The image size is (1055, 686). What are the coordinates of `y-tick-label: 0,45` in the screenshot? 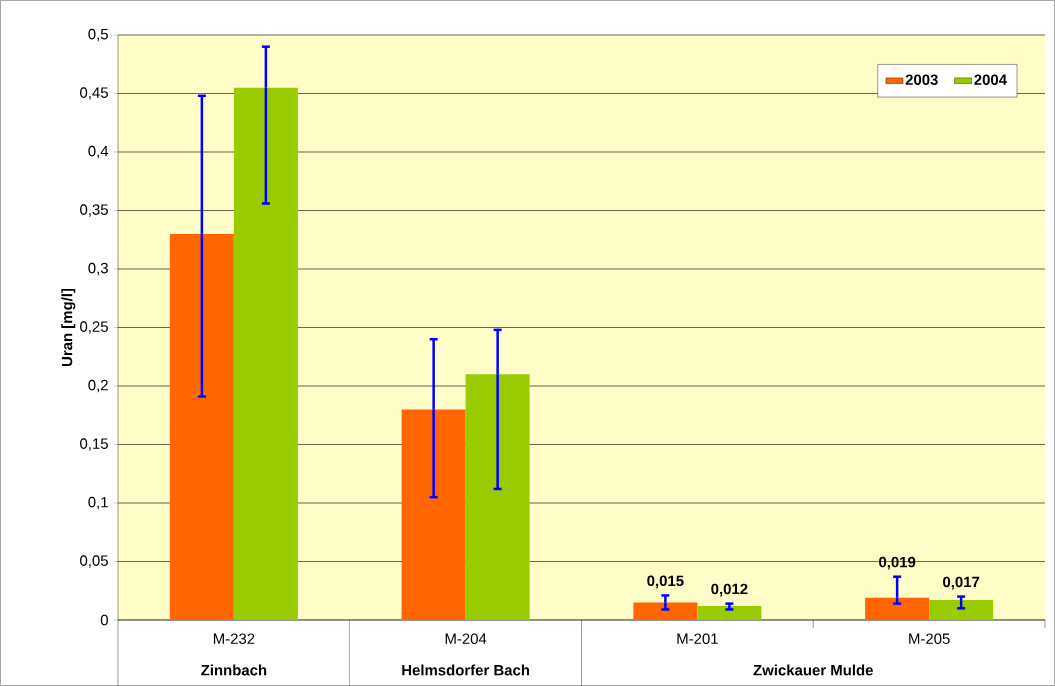 It's located at (94, 93).